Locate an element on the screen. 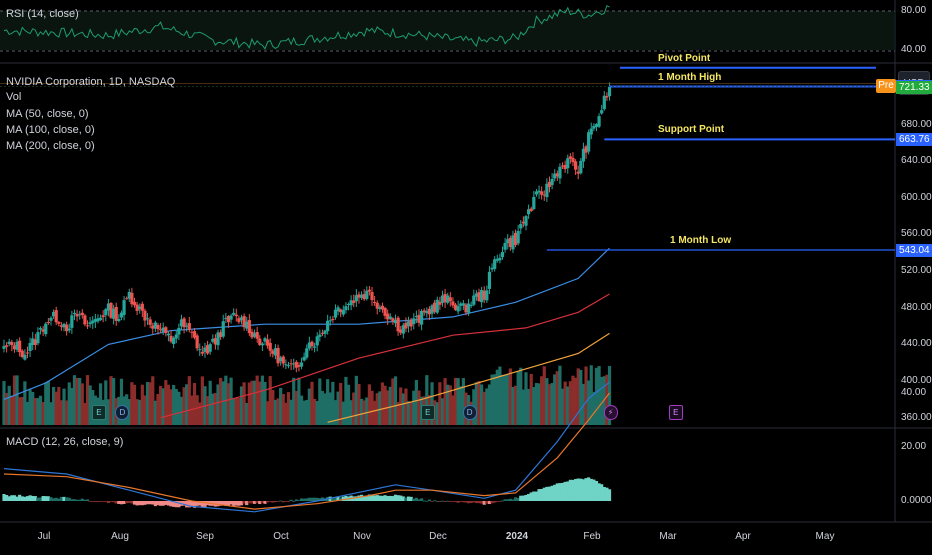 The image size is (932, 555). ma200-label: MA (200, close, 0) is located at coordinates (50, 146).